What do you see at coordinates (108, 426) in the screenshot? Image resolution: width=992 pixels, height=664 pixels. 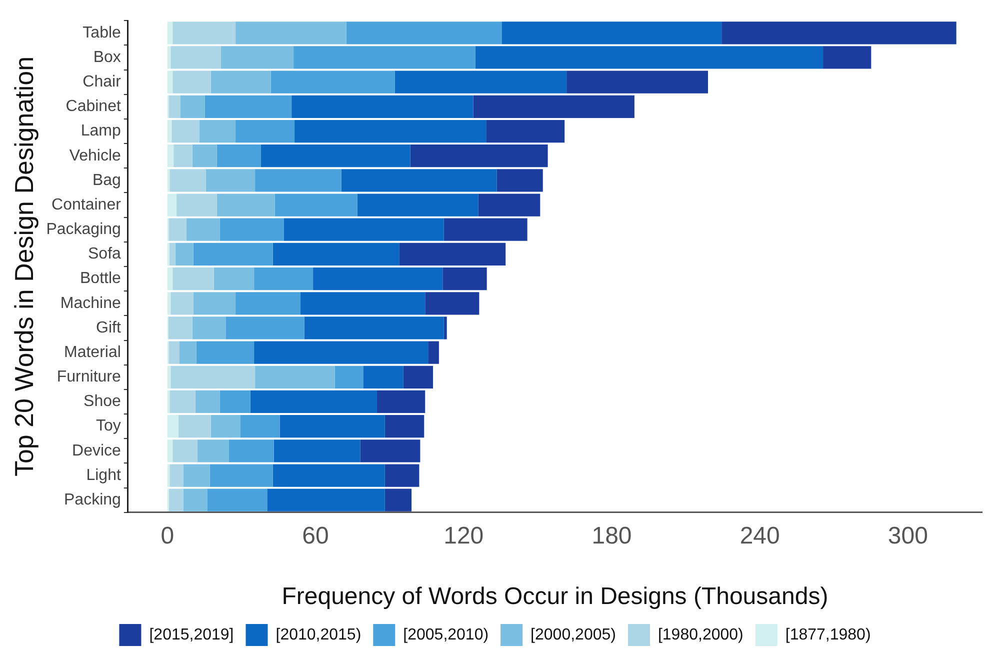 I see `y-tick-label: Toy` at bounding box center [108, 426].